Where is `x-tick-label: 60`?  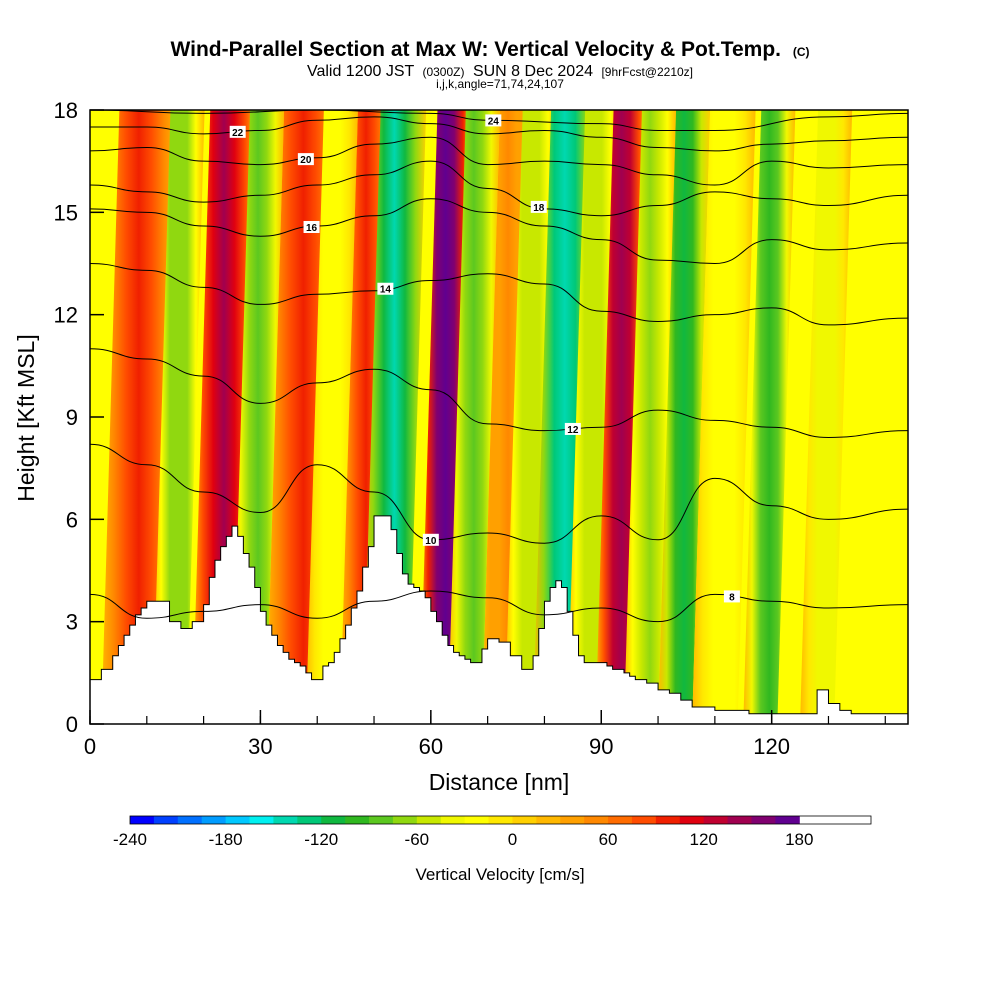
x-tick-label: 60 is located at coordinates (431, 746).